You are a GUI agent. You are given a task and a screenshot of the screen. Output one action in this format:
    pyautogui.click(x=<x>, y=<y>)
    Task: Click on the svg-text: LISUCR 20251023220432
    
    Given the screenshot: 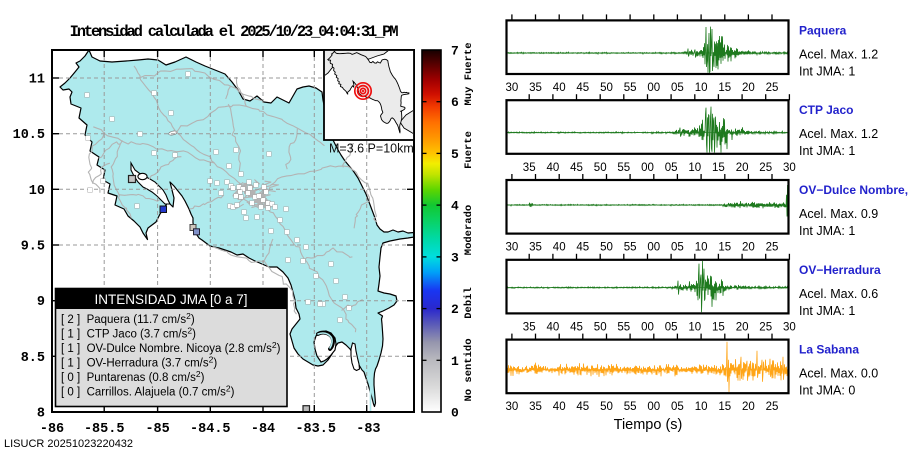 What is the action you would take?
    pyautogui.click(x=68, y=444)
    